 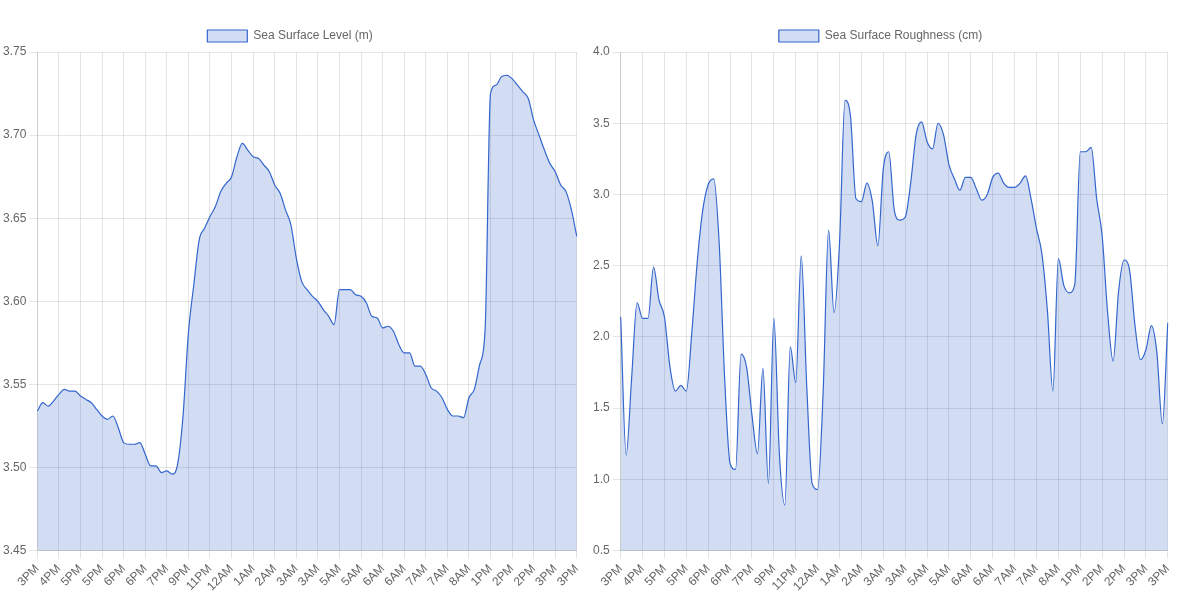 I want to click on y-tick-label: 2.5, so click(x=601, y=265).